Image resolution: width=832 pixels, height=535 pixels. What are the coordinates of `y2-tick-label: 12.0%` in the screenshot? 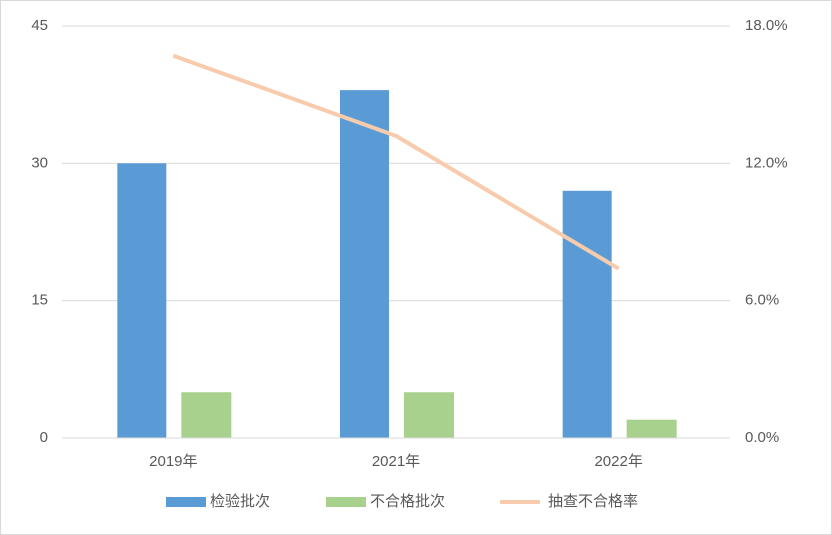 It's located at (766, 162).